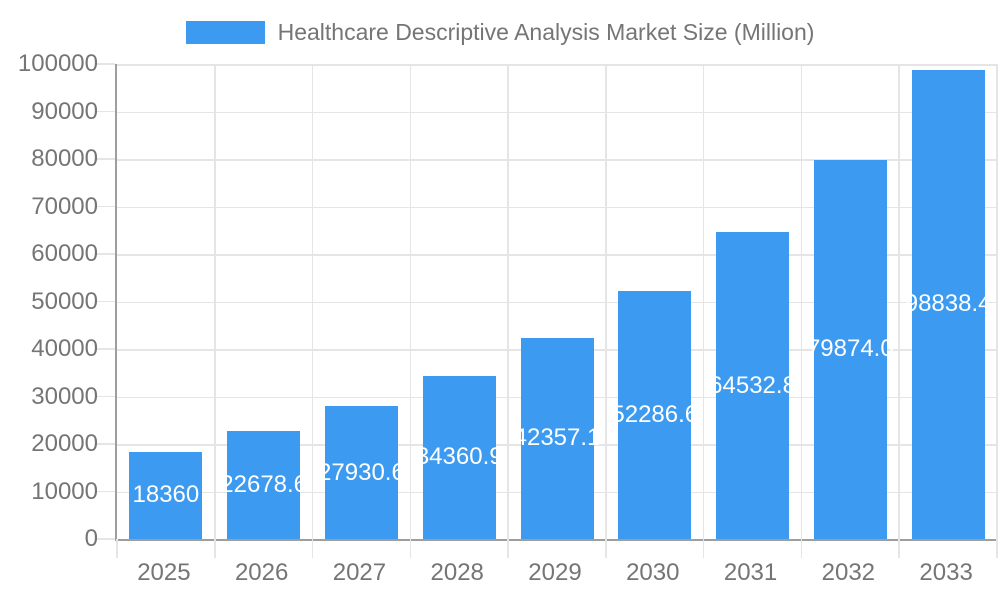 The height and width of the screenshot is (600, 1000). I want to click on bar-value-label: 64532.8, so click(752, 385).